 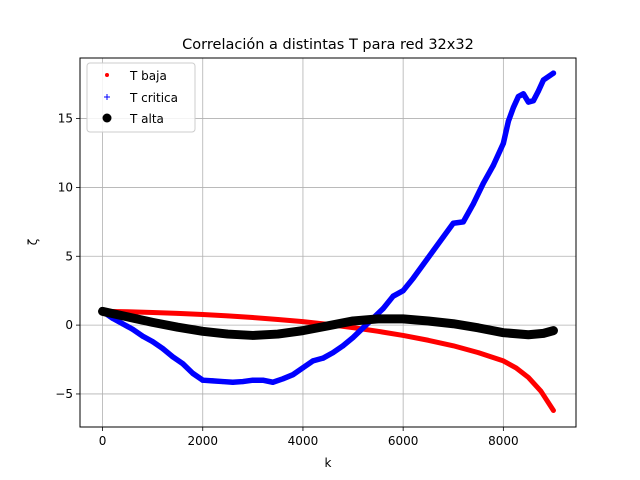 I want to click on x-axis-label: k, so click(x=328, y=463).